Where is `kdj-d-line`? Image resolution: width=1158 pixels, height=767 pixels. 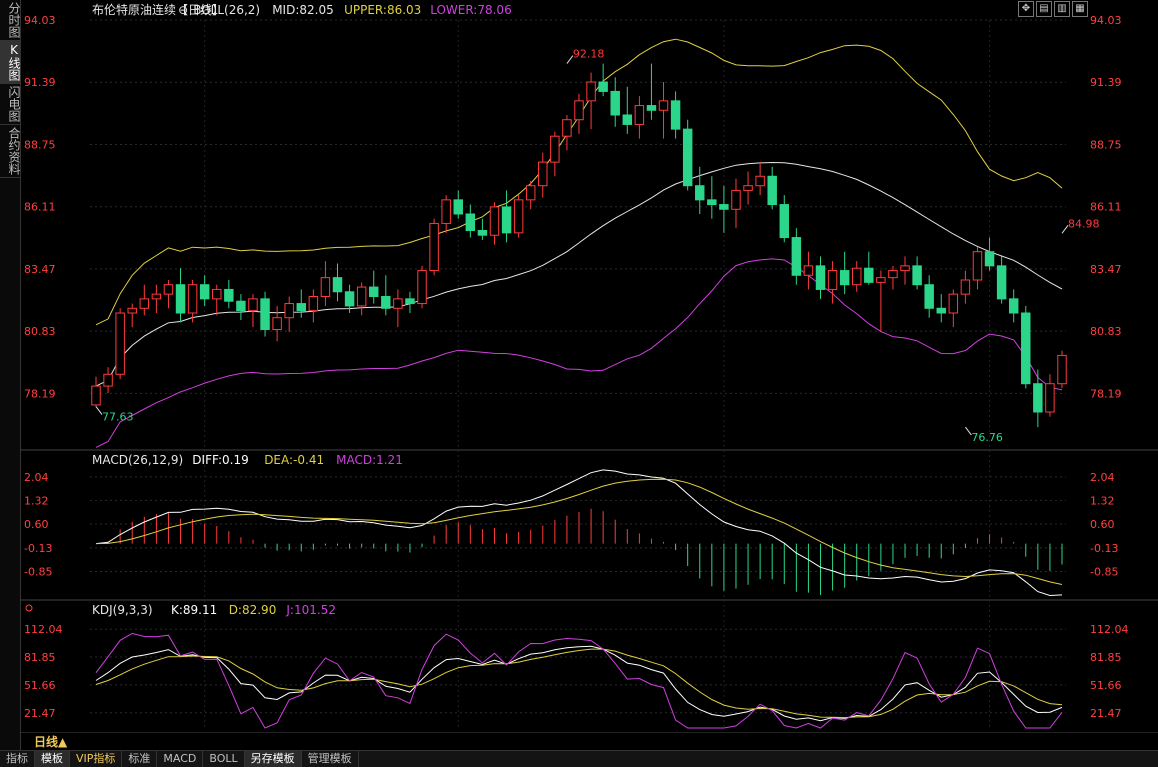 kdj-d-line is located at coordinates (579, 683).